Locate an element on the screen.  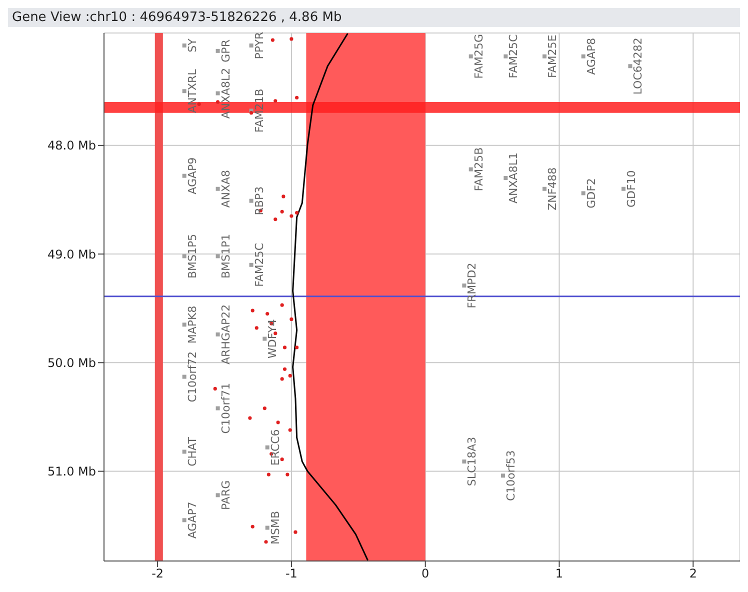
data-label: FAM21B is located at coordinates (259, 110).